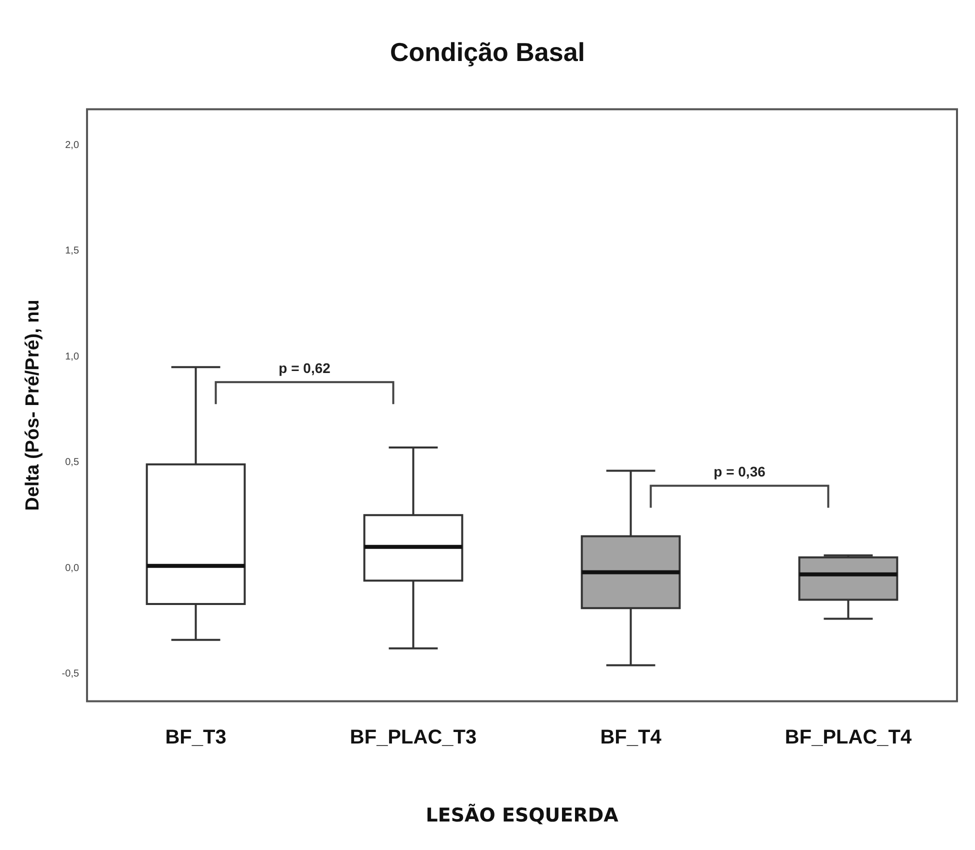 The width and height of the screenshot is (975, 850). What do you see at coordinates (522, 815) in the screenshot?
I see `x-axis-title: LESÃO ESQUERDA` at bounding box center [522, 815].